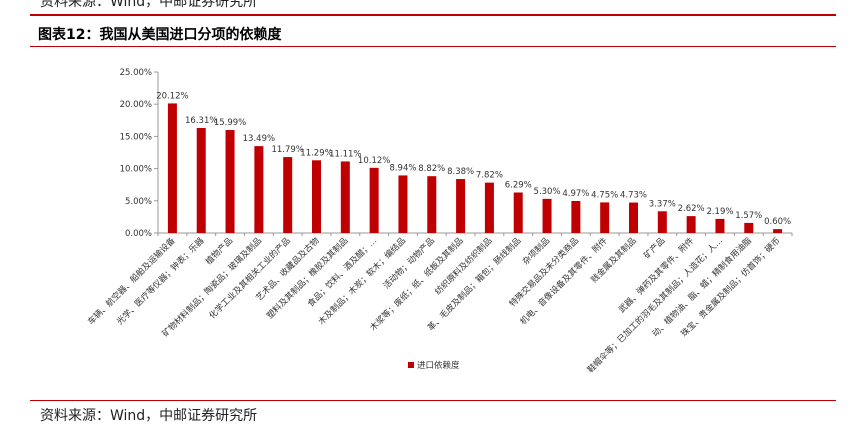  I want to click on bar-value-label: 10.12%, so click(374, 161).